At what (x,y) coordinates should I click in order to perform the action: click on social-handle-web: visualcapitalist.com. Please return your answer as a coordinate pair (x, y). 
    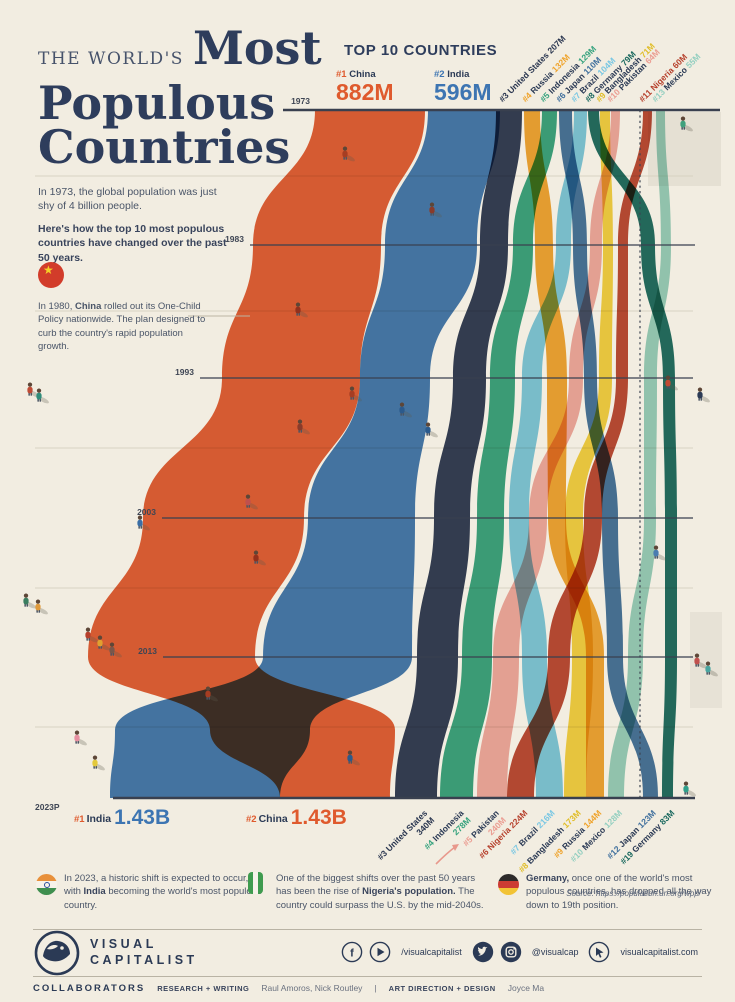
    Looking at the image, I should click on (659, 952).